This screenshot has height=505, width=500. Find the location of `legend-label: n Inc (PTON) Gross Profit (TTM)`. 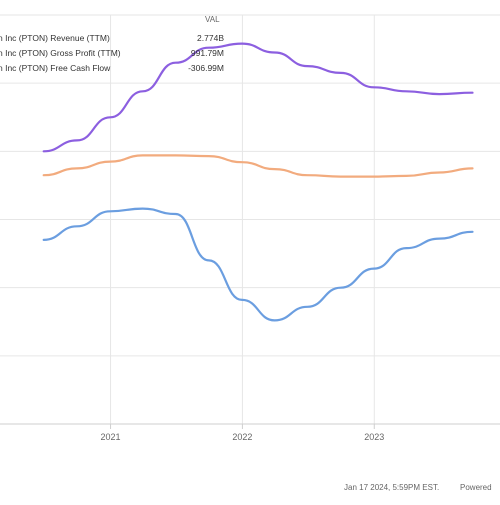

legend-label: n Inc (PTON) Gross Profit (TTM) is located at coordinates (60, 53).